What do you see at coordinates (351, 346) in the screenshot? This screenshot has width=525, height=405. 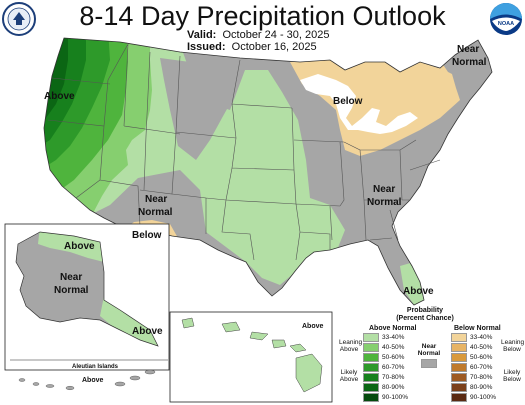 I see `legend-leaning-above: Leaning Above` at bounding box center [351, 346].